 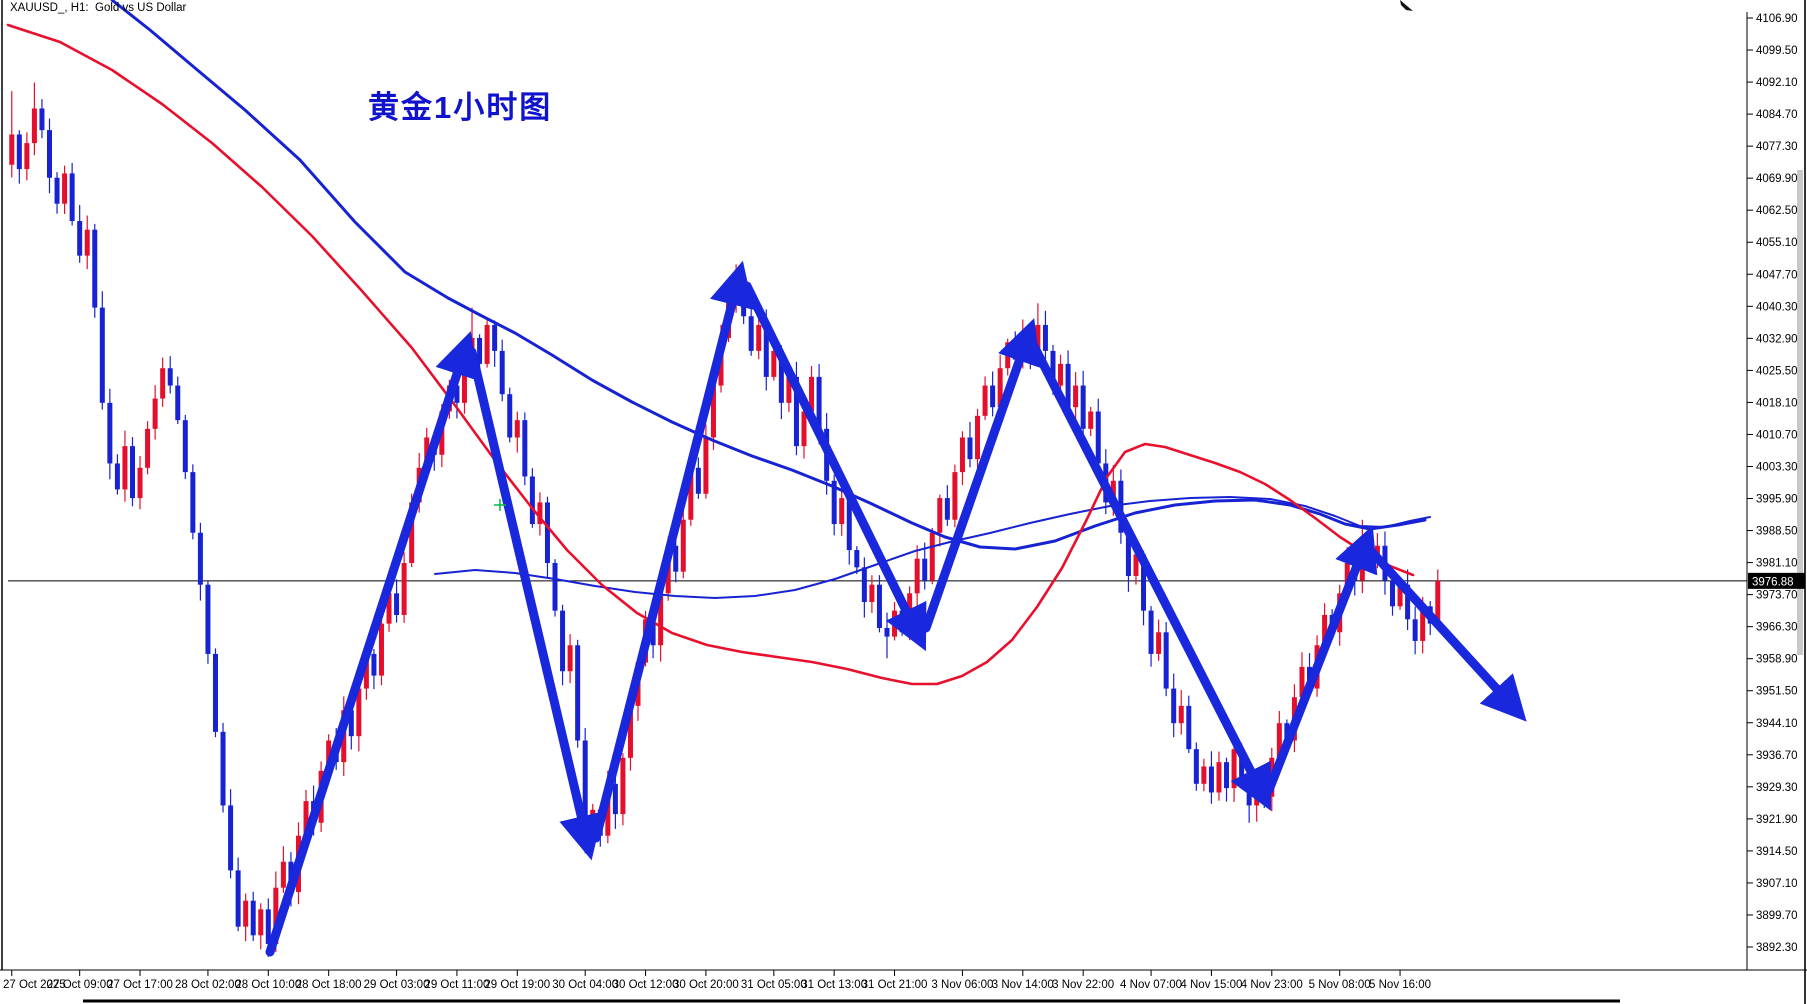 What do you see at coordinates (962, 985) in the screenshot?
I see `time-axis-label: 3 Nov 06:00` at bounding box center [962, 985].